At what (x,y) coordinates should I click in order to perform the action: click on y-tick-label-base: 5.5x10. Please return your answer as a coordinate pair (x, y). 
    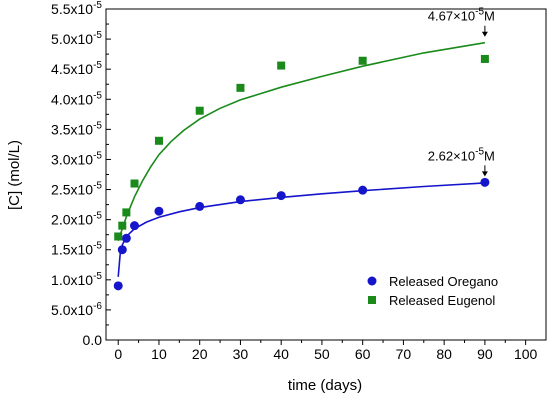
    Looking at the image, I should click on (72, 9).